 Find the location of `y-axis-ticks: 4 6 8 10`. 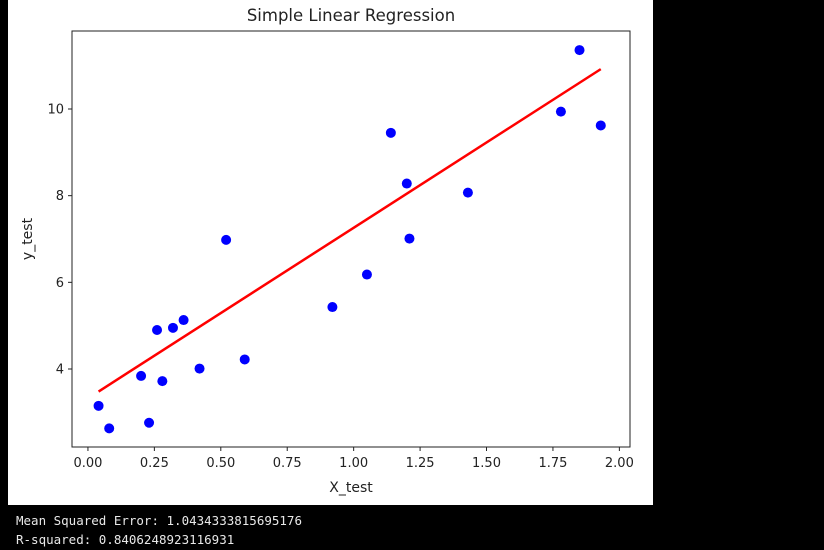

y-axis-ticks: 4 6 8 10 is located at coordinates (59, 240).